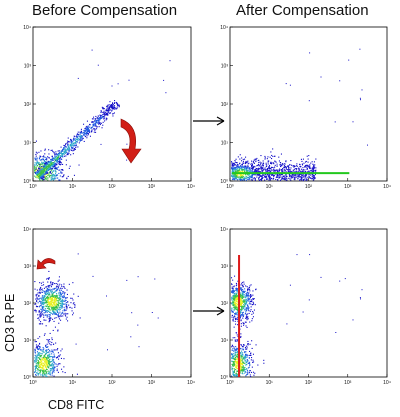  What do you see at coordinates (27, 28) in the screenshot?
I see `y-tick-label: 10⁴` at bounding box center [27, 28].